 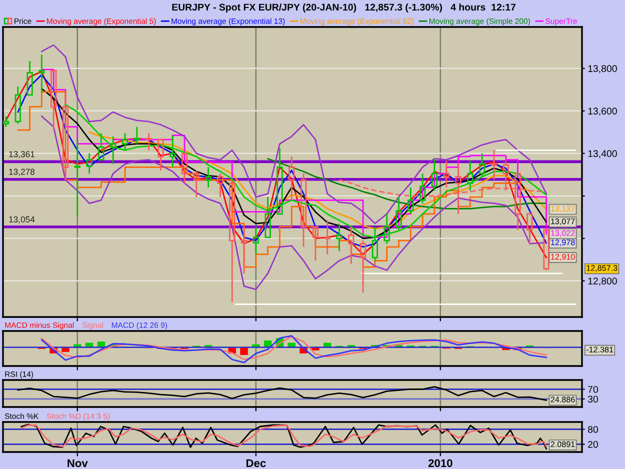 I want to click on data-label: 12,978, so click(x=563, y=243).